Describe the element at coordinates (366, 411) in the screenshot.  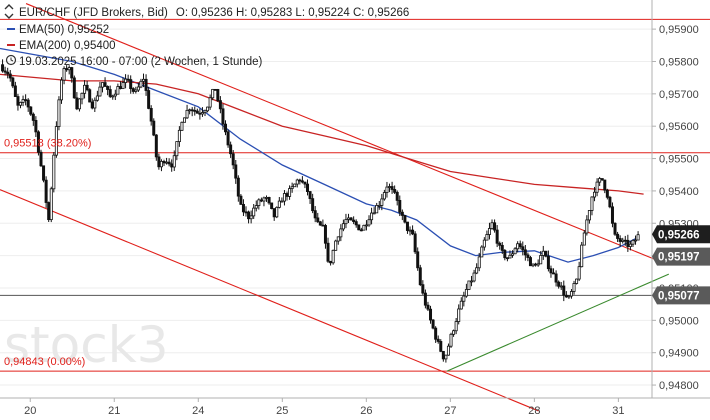
I see `x-tick-label: 26` at that location.